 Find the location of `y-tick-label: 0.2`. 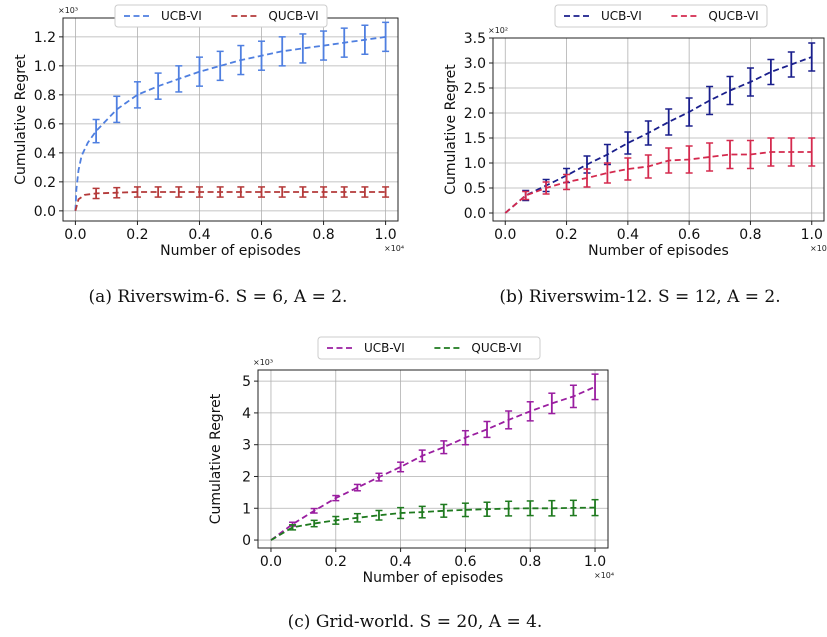

y-tick-label: 0.2 is located at coordinates (45, 183).